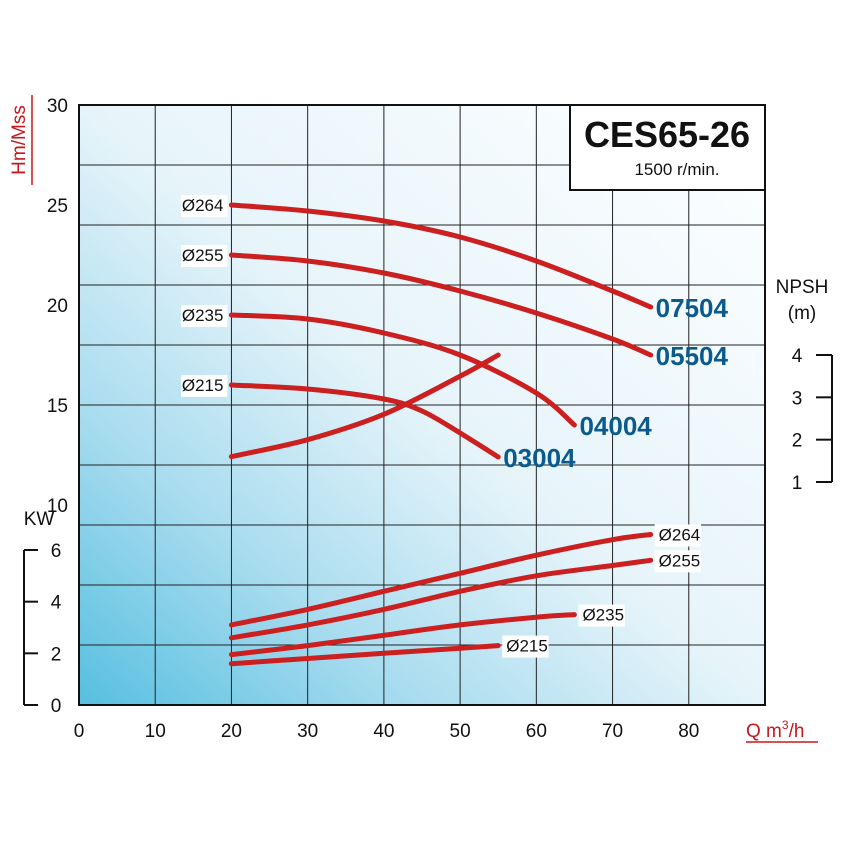 The width and height of the screenshot is (842, 842). I want to click on x-axis-label: Q m3/h, so click(775, 730).